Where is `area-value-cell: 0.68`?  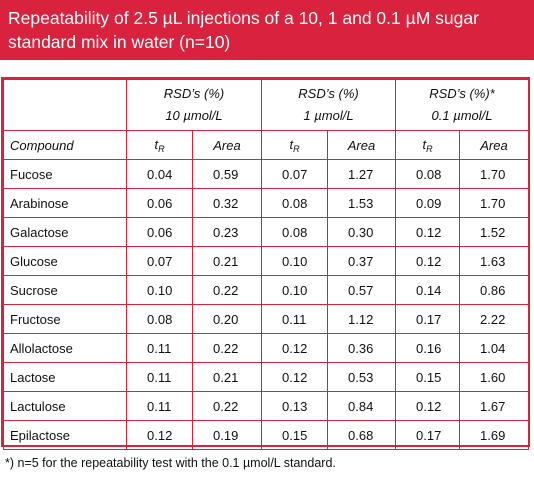
area-value-cell: 0.68 is located at coordinates (361, 435).